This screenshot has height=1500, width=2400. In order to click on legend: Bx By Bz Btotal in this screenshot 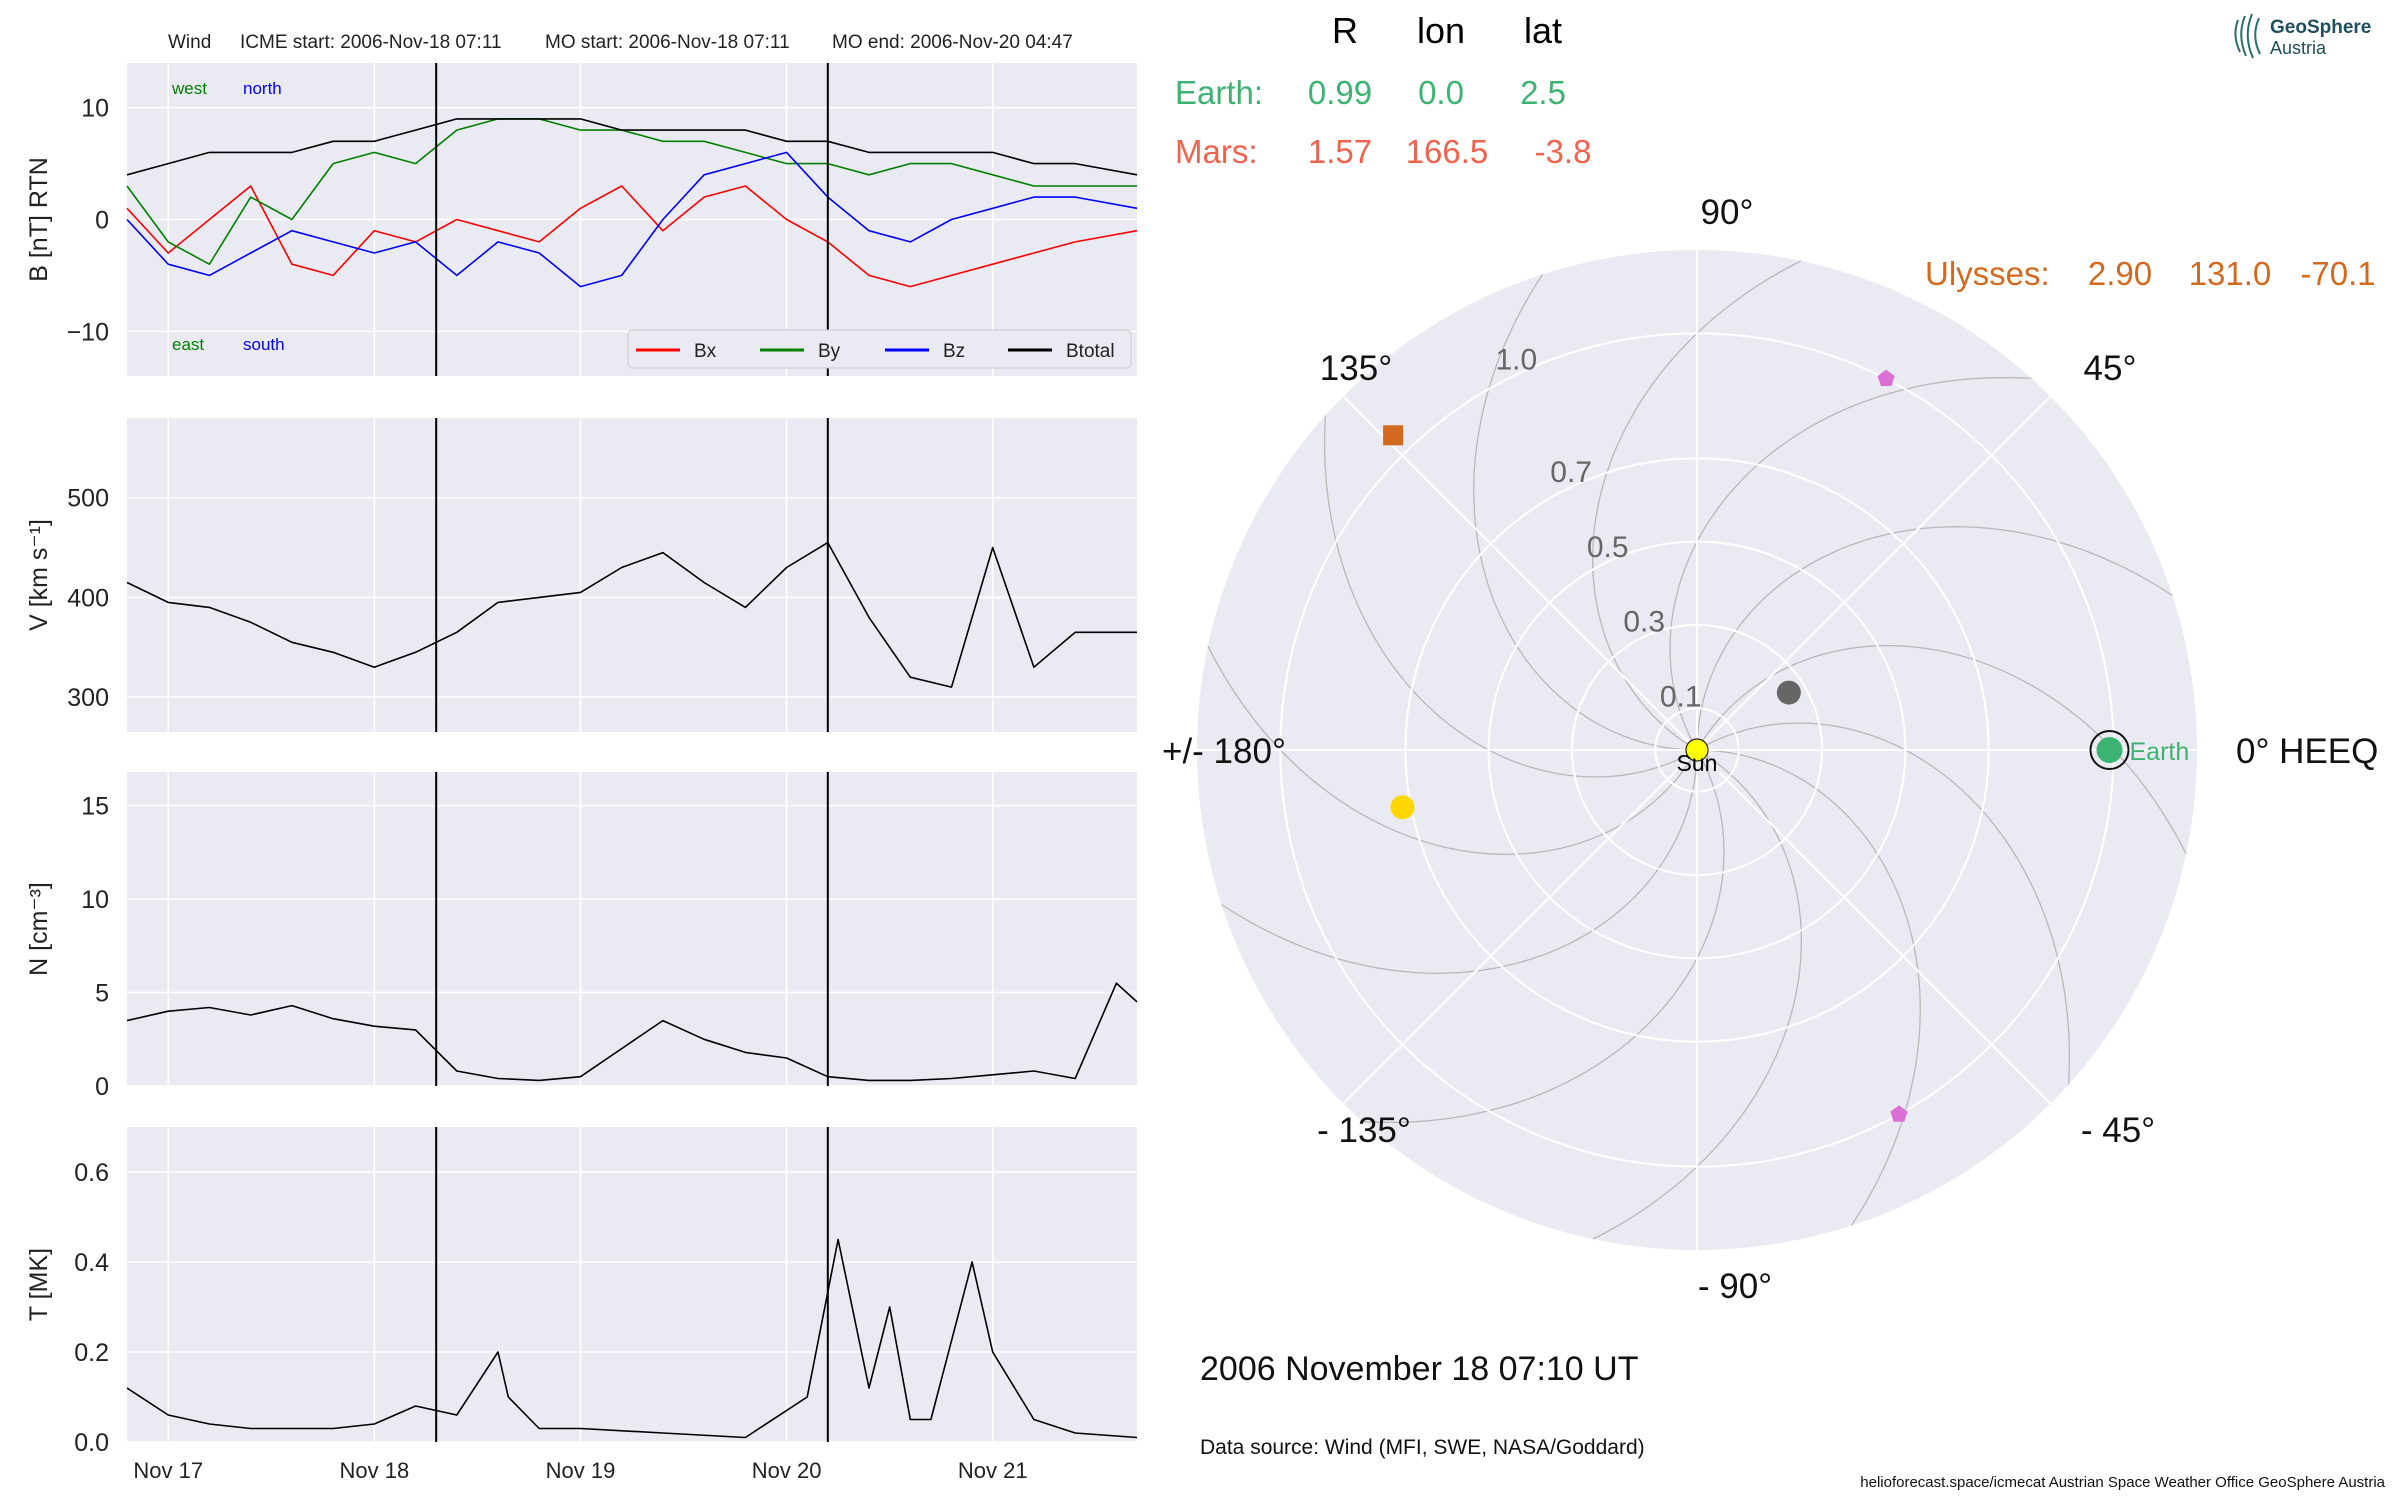, I will do `click(879, 349)`.